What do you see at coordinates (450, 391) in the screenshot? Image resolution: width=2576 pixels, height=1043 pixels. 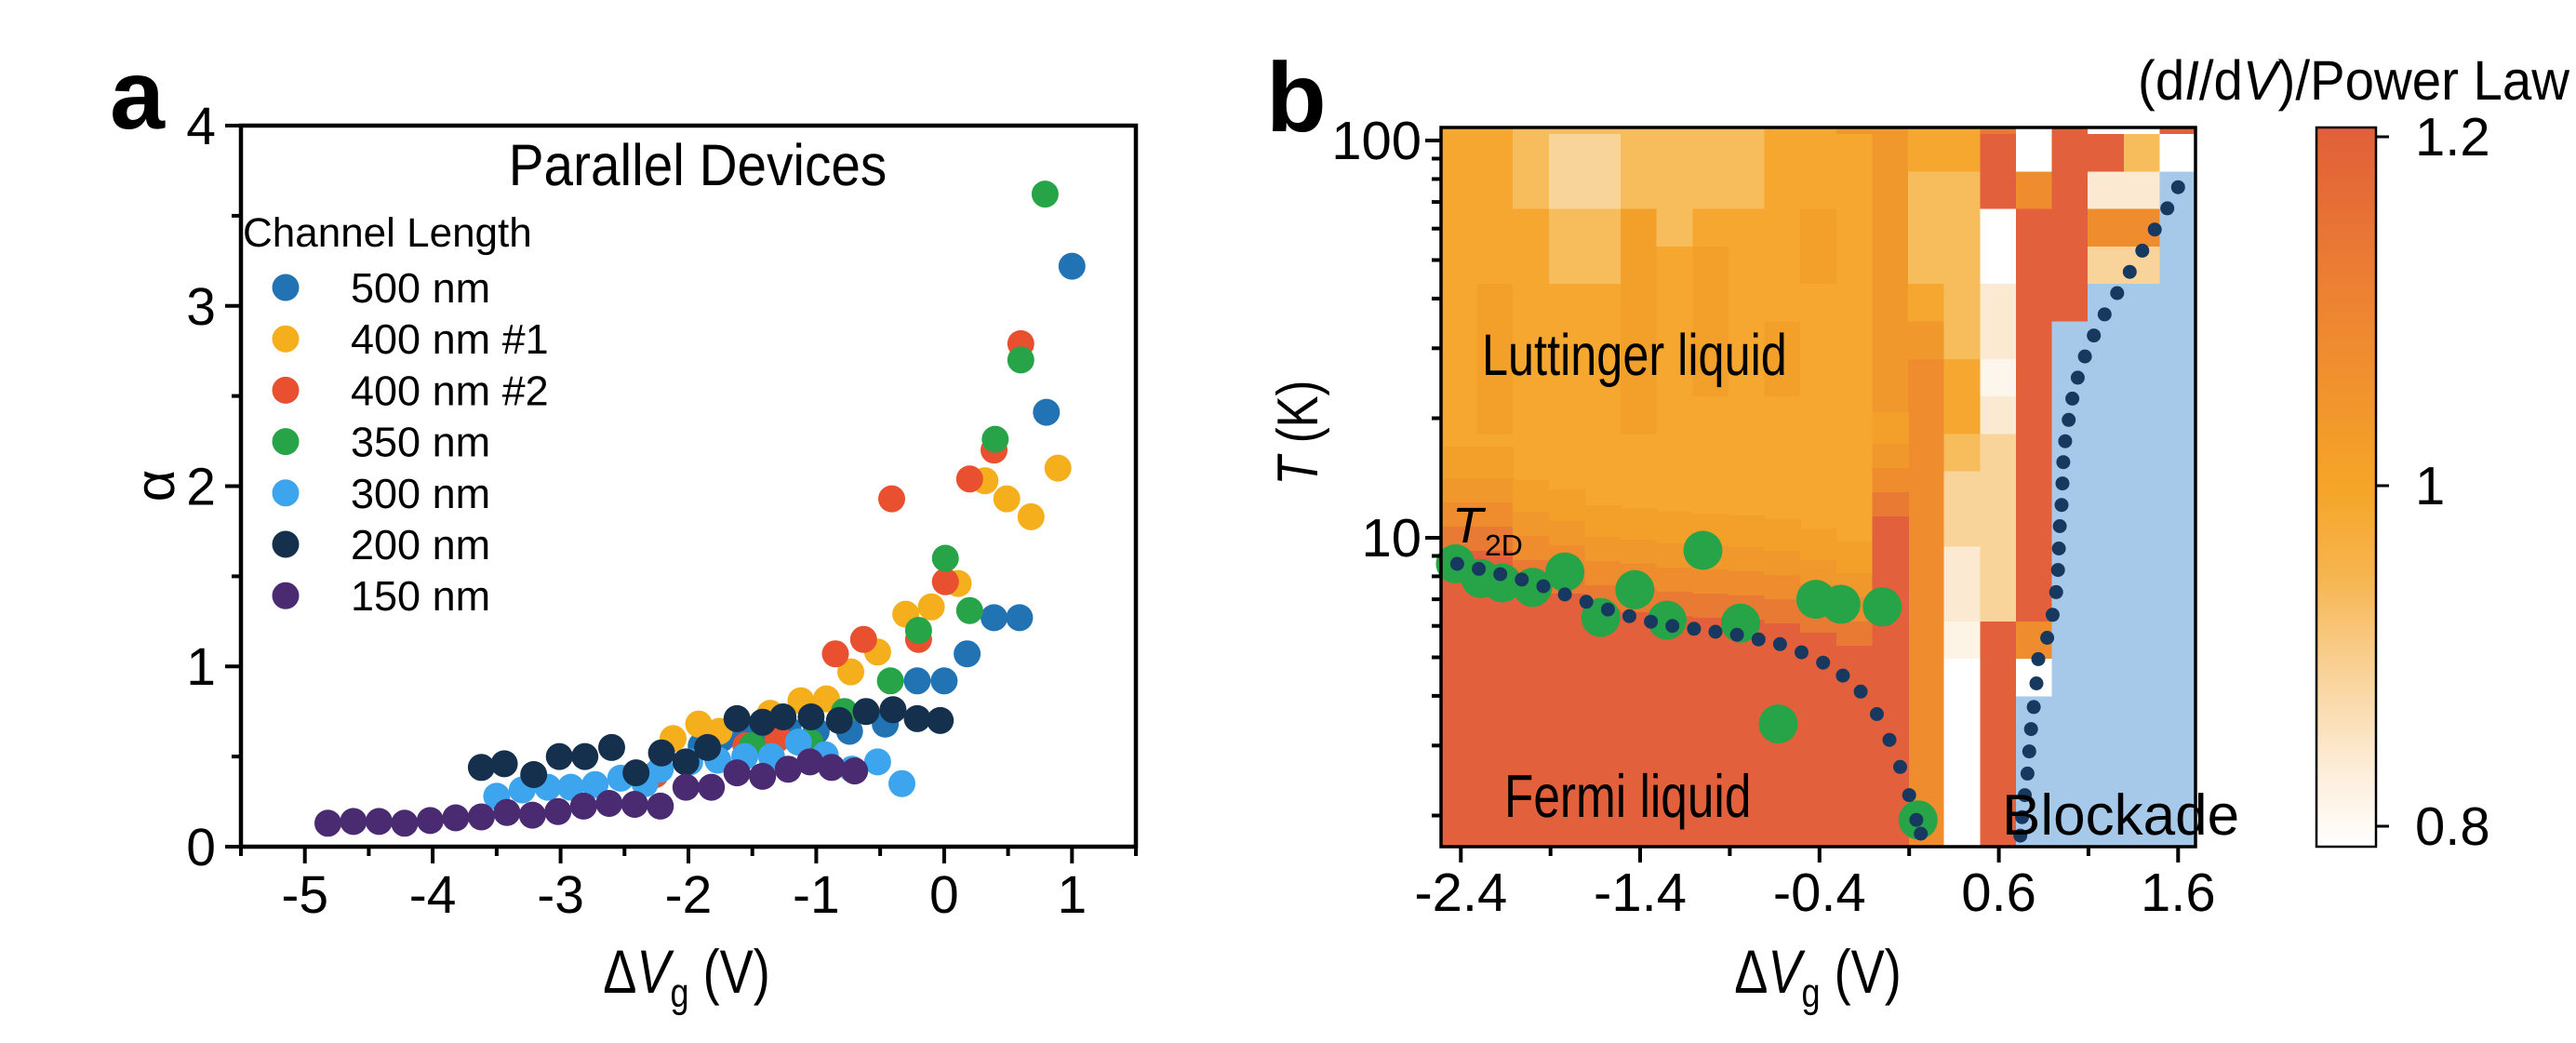 I see `svg-text: 400 nm #2` at bounding box center [450, 391].